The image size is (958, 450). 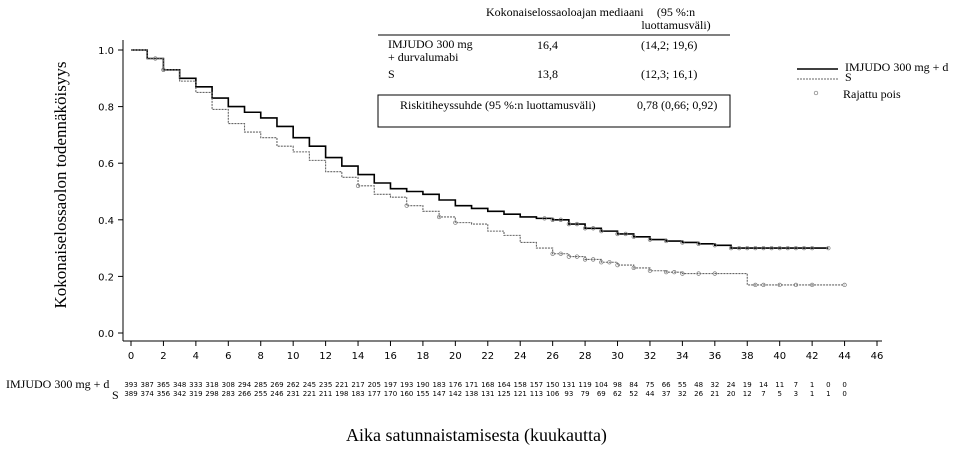 What do you see at coordinates (617, 385) in the screenshot?
I see `at-risk-value: 98` at bounding box center [617, 385].